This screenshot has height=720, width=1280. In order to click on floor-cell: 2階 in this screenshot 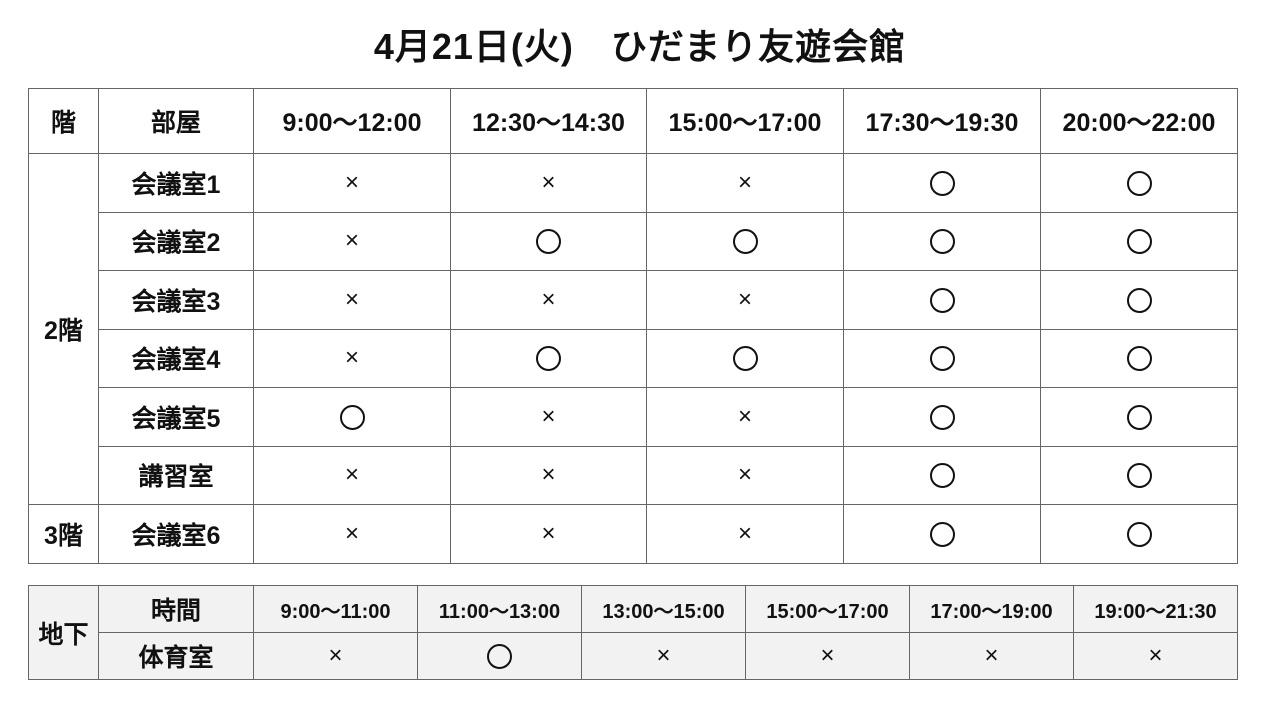, I will do `click(63, 329)`.